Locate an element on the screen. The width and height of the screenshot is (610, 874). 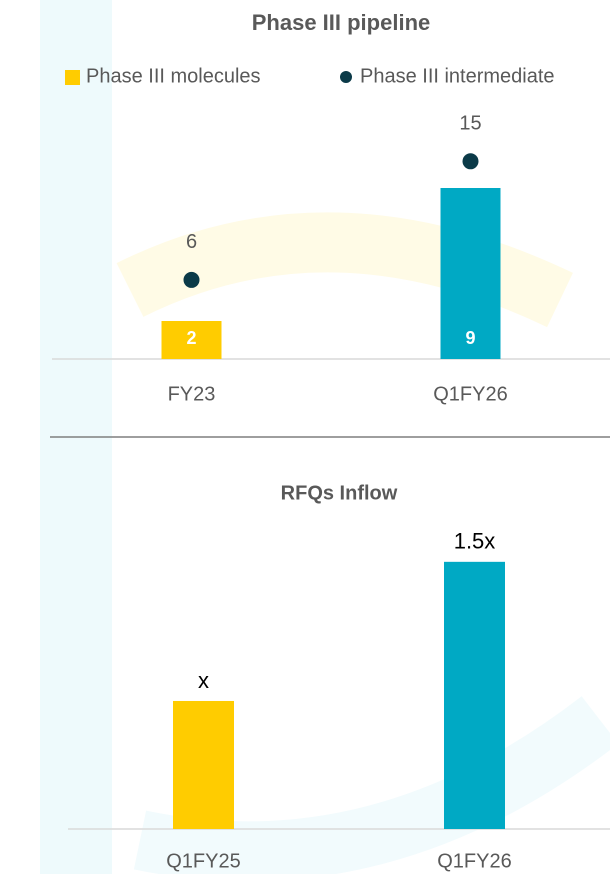
chart-title: Phase III pipeline is located at coordinates (341, 22).